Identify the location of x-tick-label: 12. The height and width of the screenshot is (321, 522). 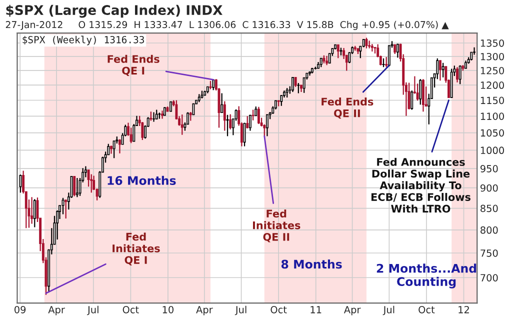
(463, 310).